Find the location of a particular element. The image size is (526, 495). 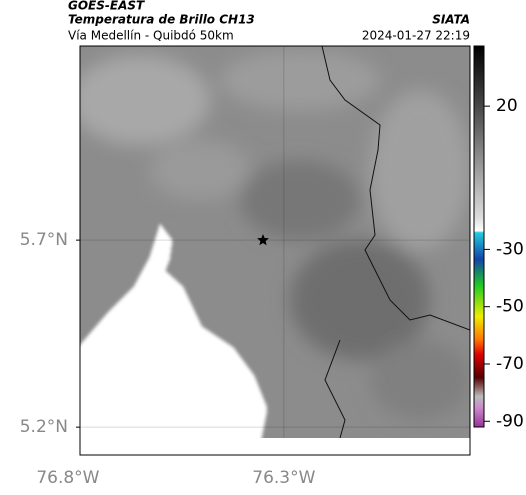

colorbar-label: -50 is located at coordinates (510, 307).